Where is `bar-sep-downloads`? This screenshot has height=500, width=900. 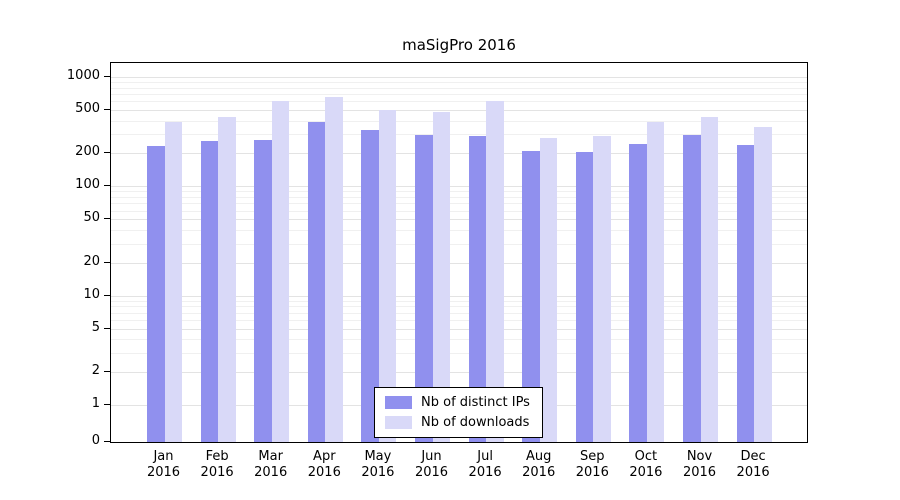 bar-sep-downloads is located at coordinates (602, 289).